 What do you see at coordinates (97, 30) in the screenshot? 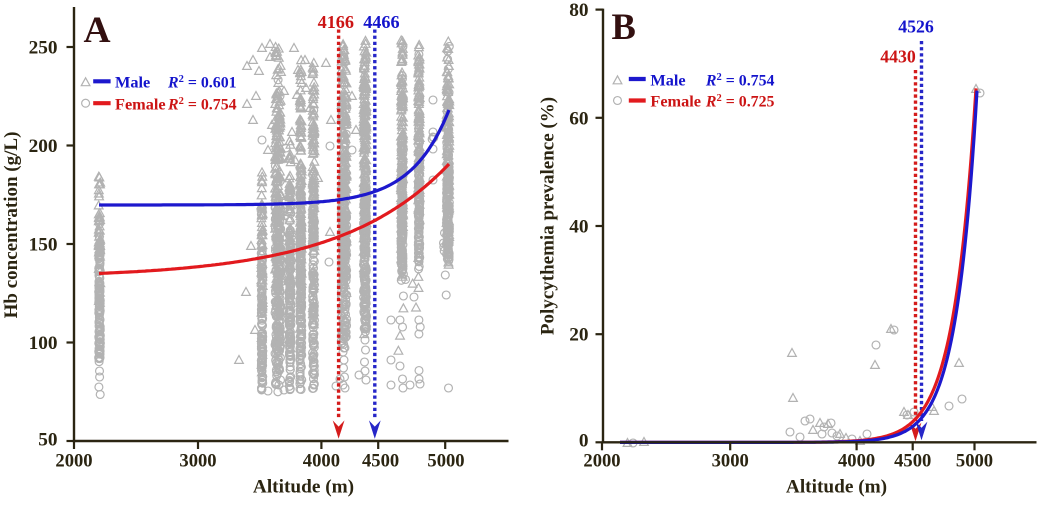
I see `svg-text: A` at bounding box center [97, 30].